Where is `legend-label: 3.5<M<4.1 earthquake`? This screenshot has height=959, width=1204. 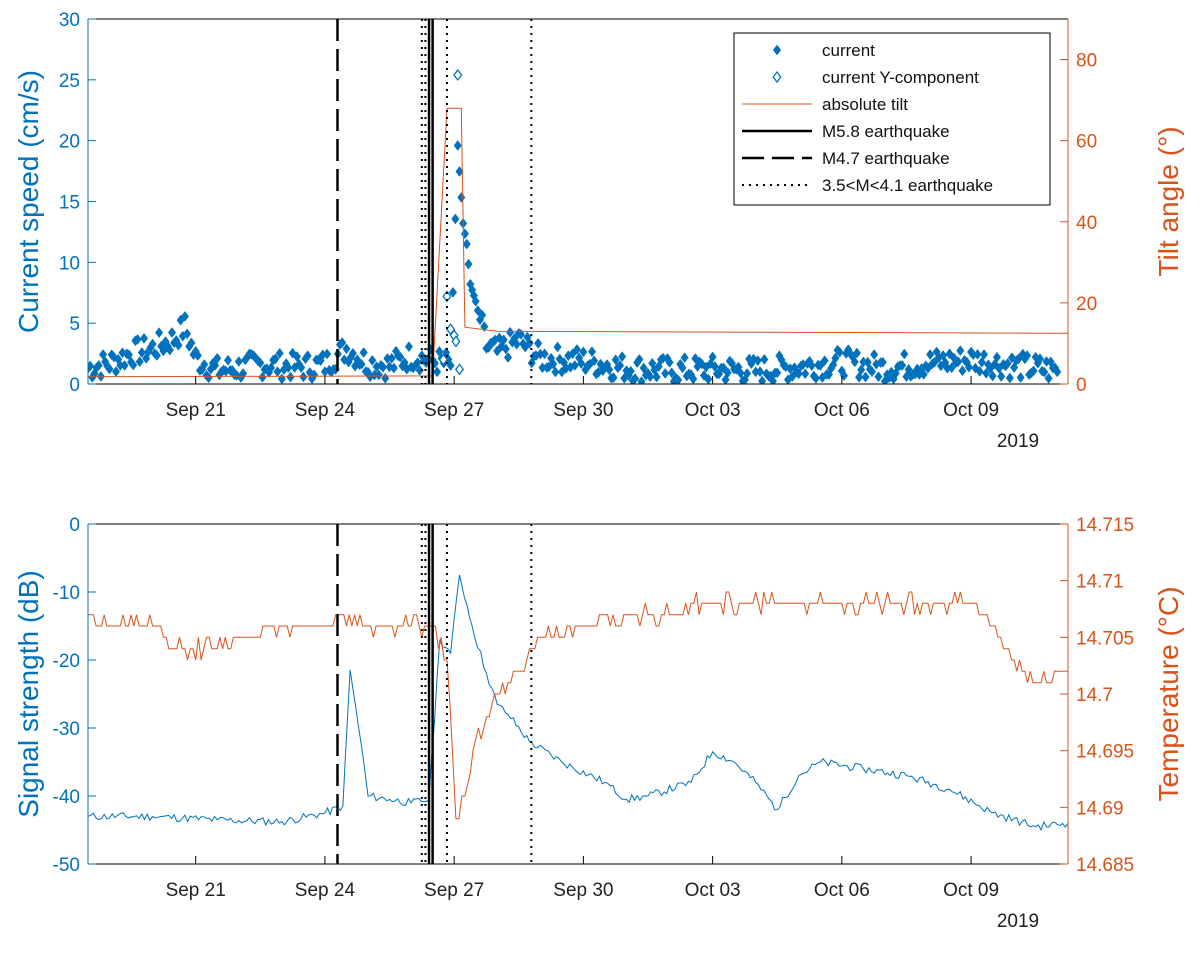 legend-label: 3.5<M<4.1 earthquake is located at coordinates (907, 185).